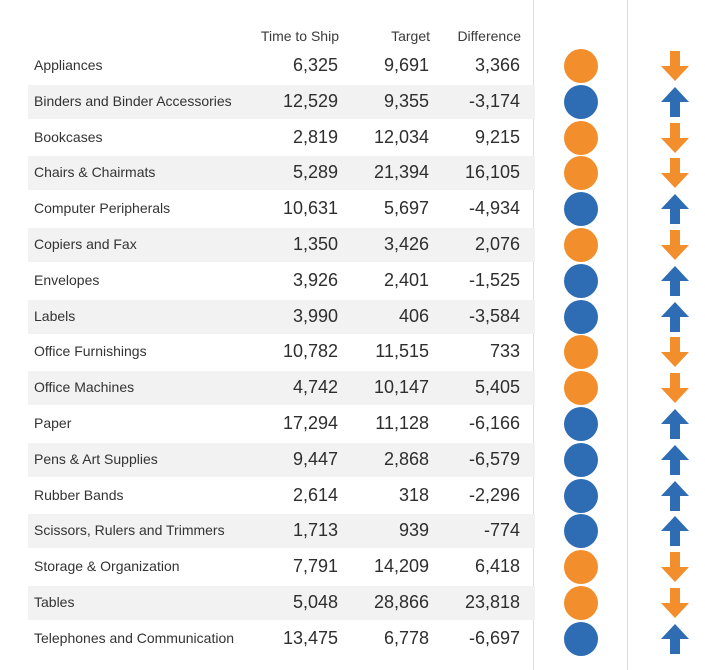 The width and height of the screenshot is (705, 670). I want to click on difference-value: -3,584, so click(494, 316).